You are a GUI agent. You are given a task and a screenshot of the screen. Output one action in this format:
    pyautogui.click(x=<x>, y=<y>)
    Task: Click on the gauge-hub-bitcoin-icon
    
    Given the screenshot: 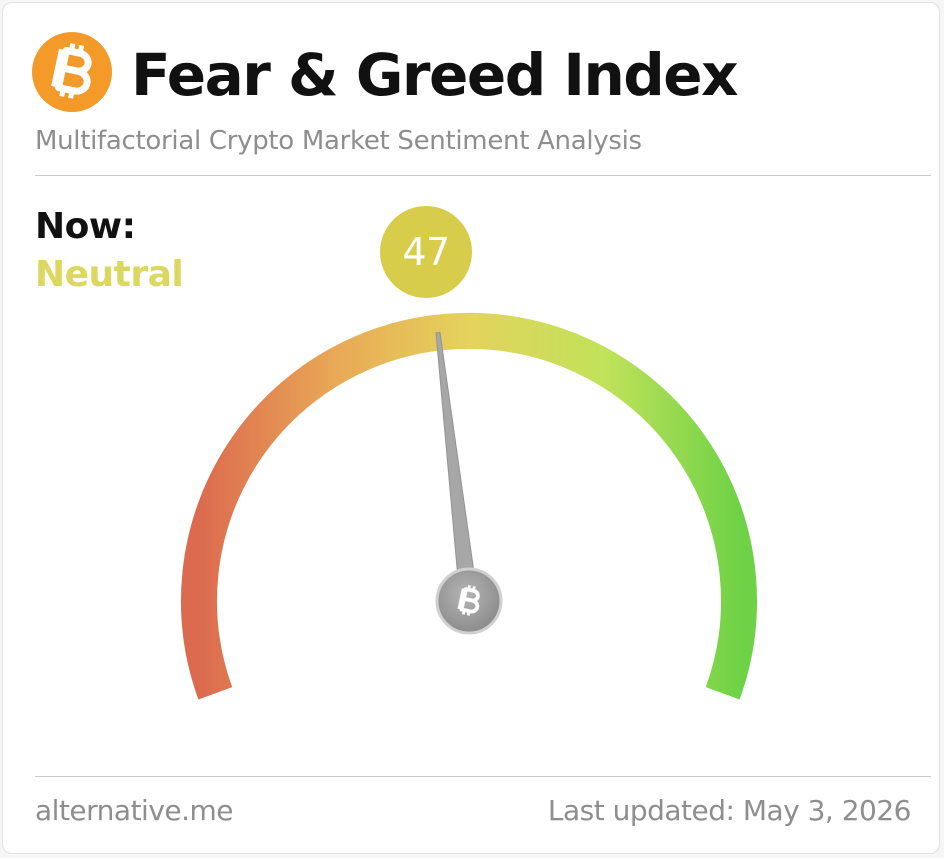 What is the action you would take?
    pyautogui.click(x=469, y=601)
    